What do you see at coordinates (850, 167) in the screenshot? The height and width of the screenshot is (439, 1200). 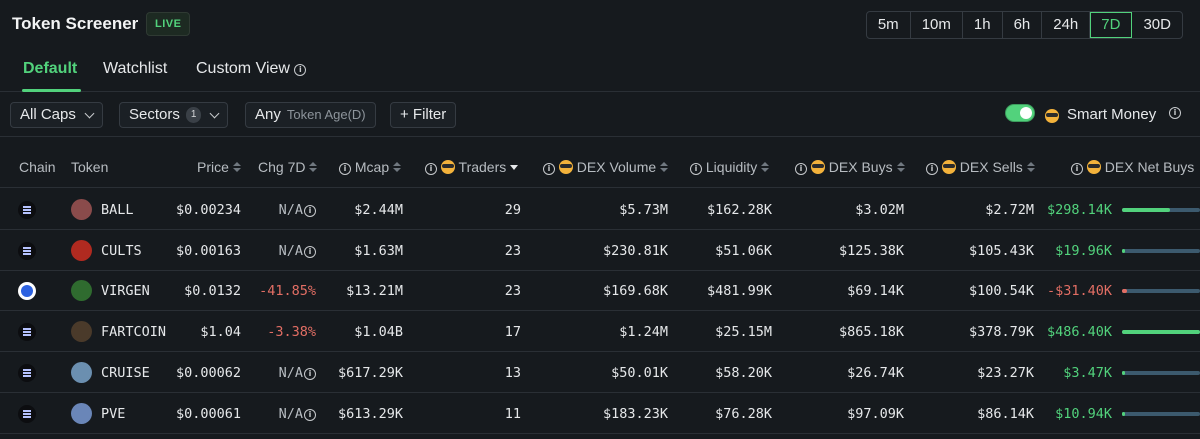 I see `column-dex-buys: i DEX Buys` at bounding box center [850, 167].